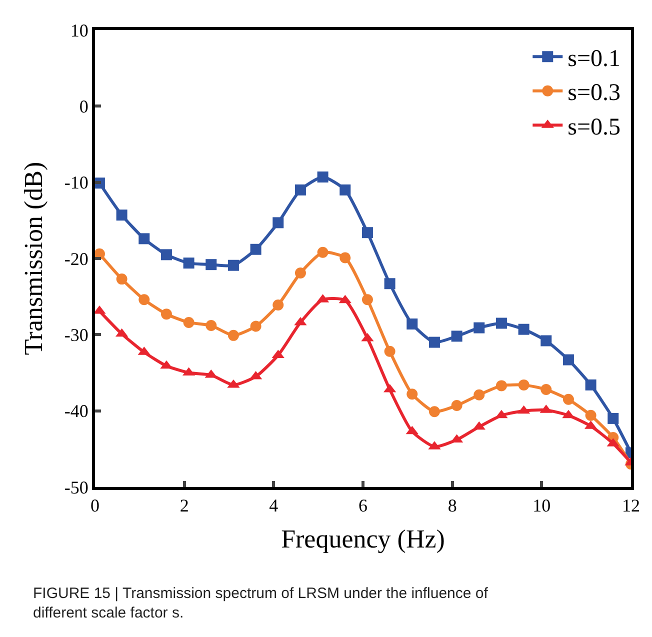  I want to click on x-tick-label: 12, so click(631, 506).